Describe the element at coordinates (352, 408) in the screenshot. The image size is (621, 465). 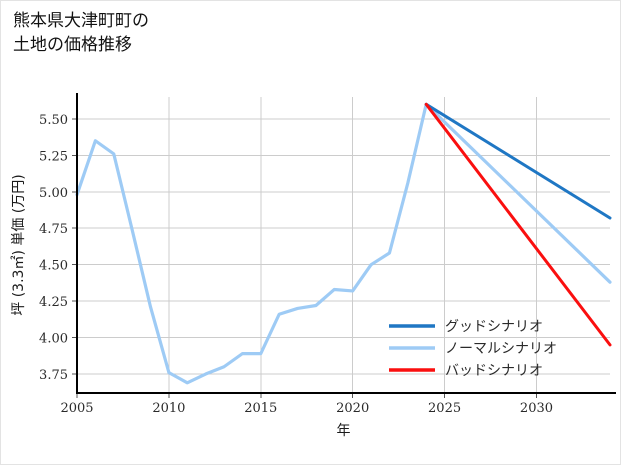
I see `x-tick-label: 2020` at that location.